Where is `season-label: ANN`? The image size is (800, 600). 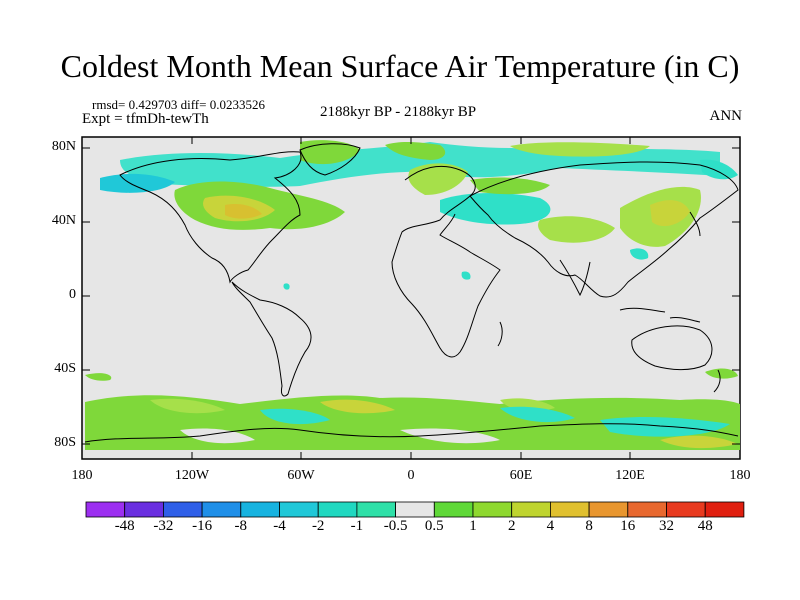
season-label: ANN is located at coordinates (726, 116).